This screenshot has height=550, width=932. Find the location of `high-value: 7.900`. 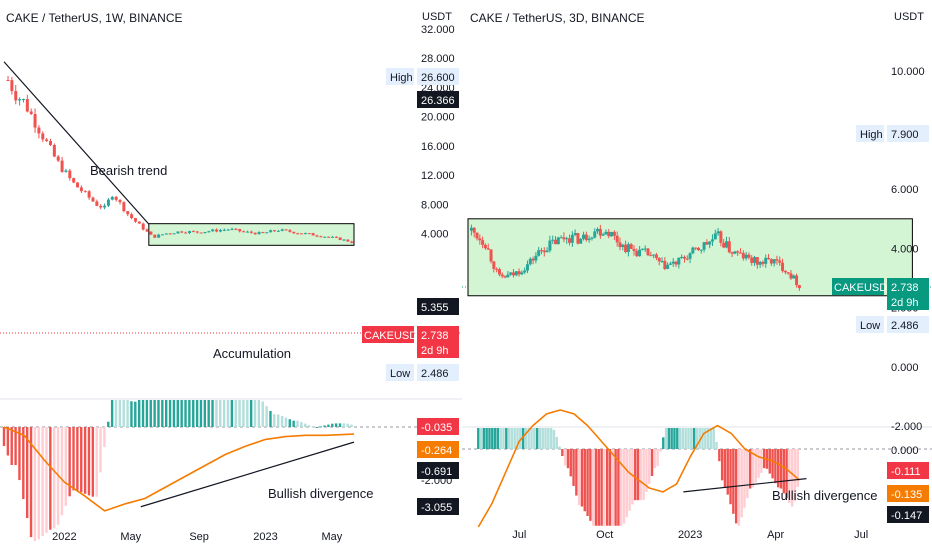

high-value: 7.900 is located at coordinates (905, 135).